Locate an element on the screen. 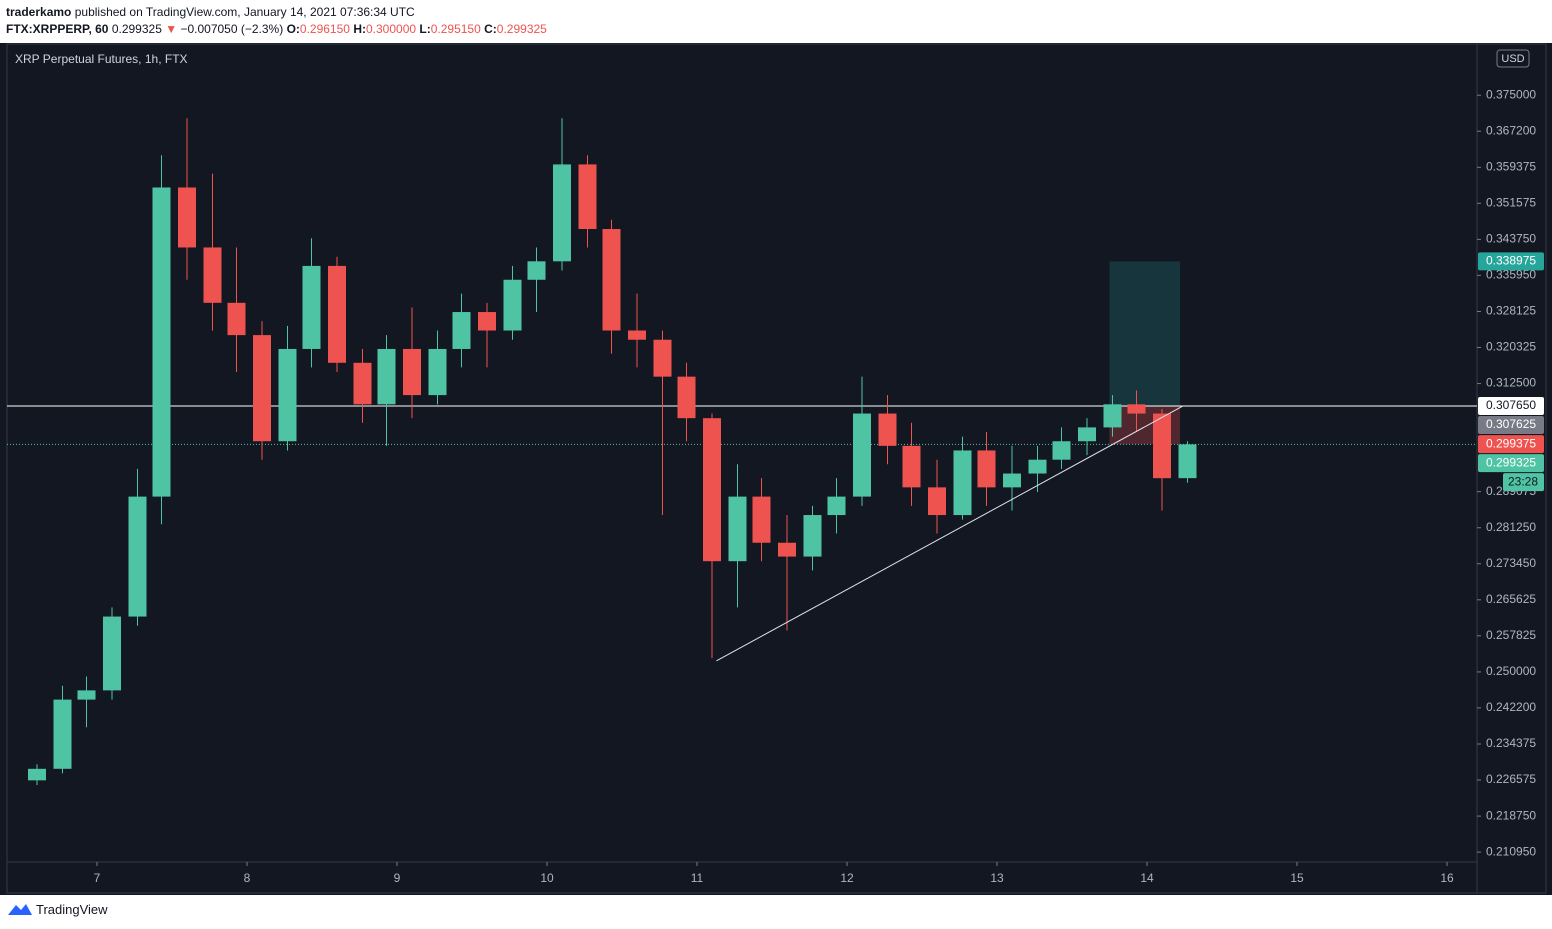 The width and height of the screenshot is (1552, 929). countdown: 23:28 is located at coordinates (1523, 481).